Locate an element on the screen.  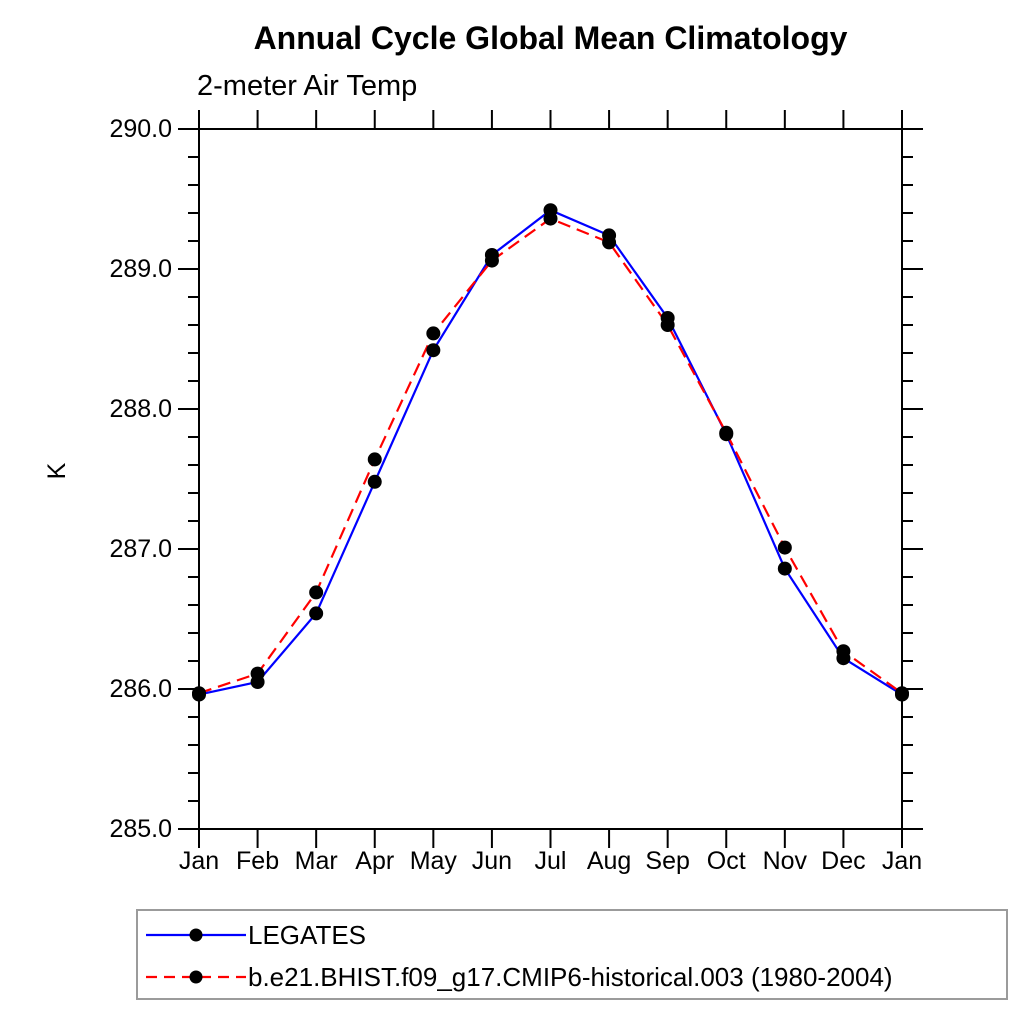
y-tick-label: 286.0 is located at coordinates (140, 689).